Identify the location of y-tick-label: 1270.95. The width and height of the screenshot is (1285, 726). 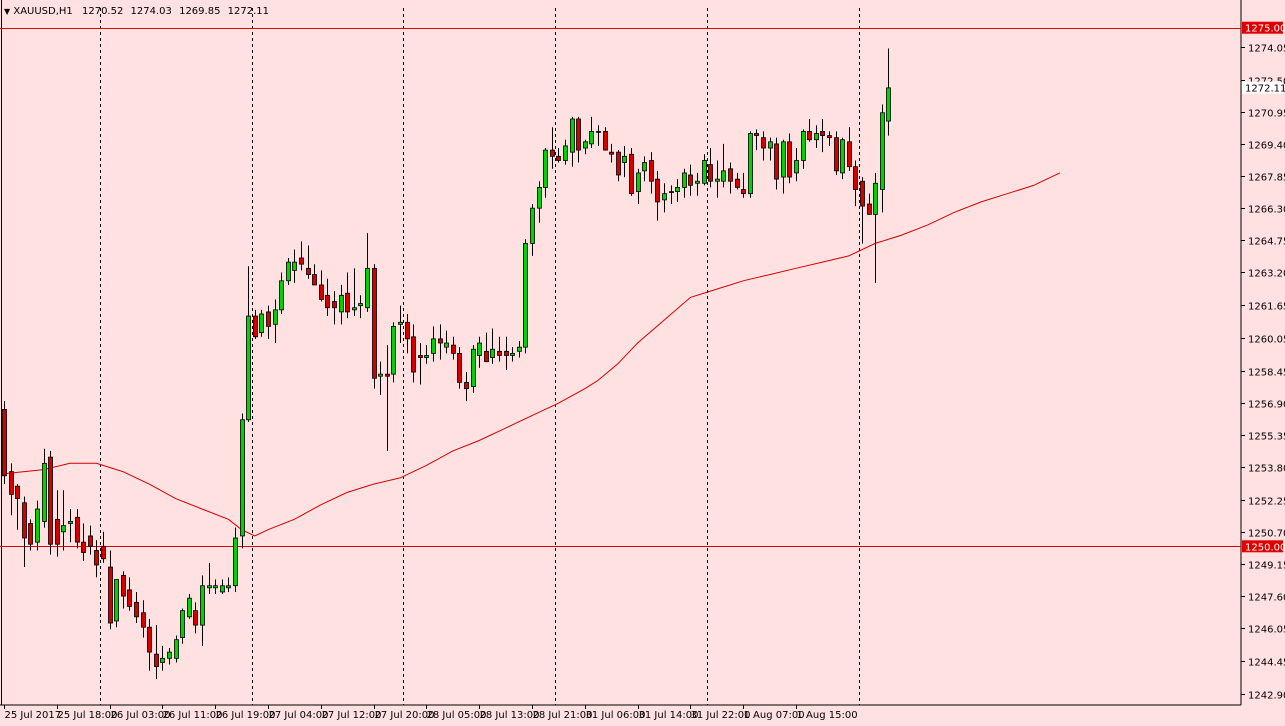
(1266, 114).